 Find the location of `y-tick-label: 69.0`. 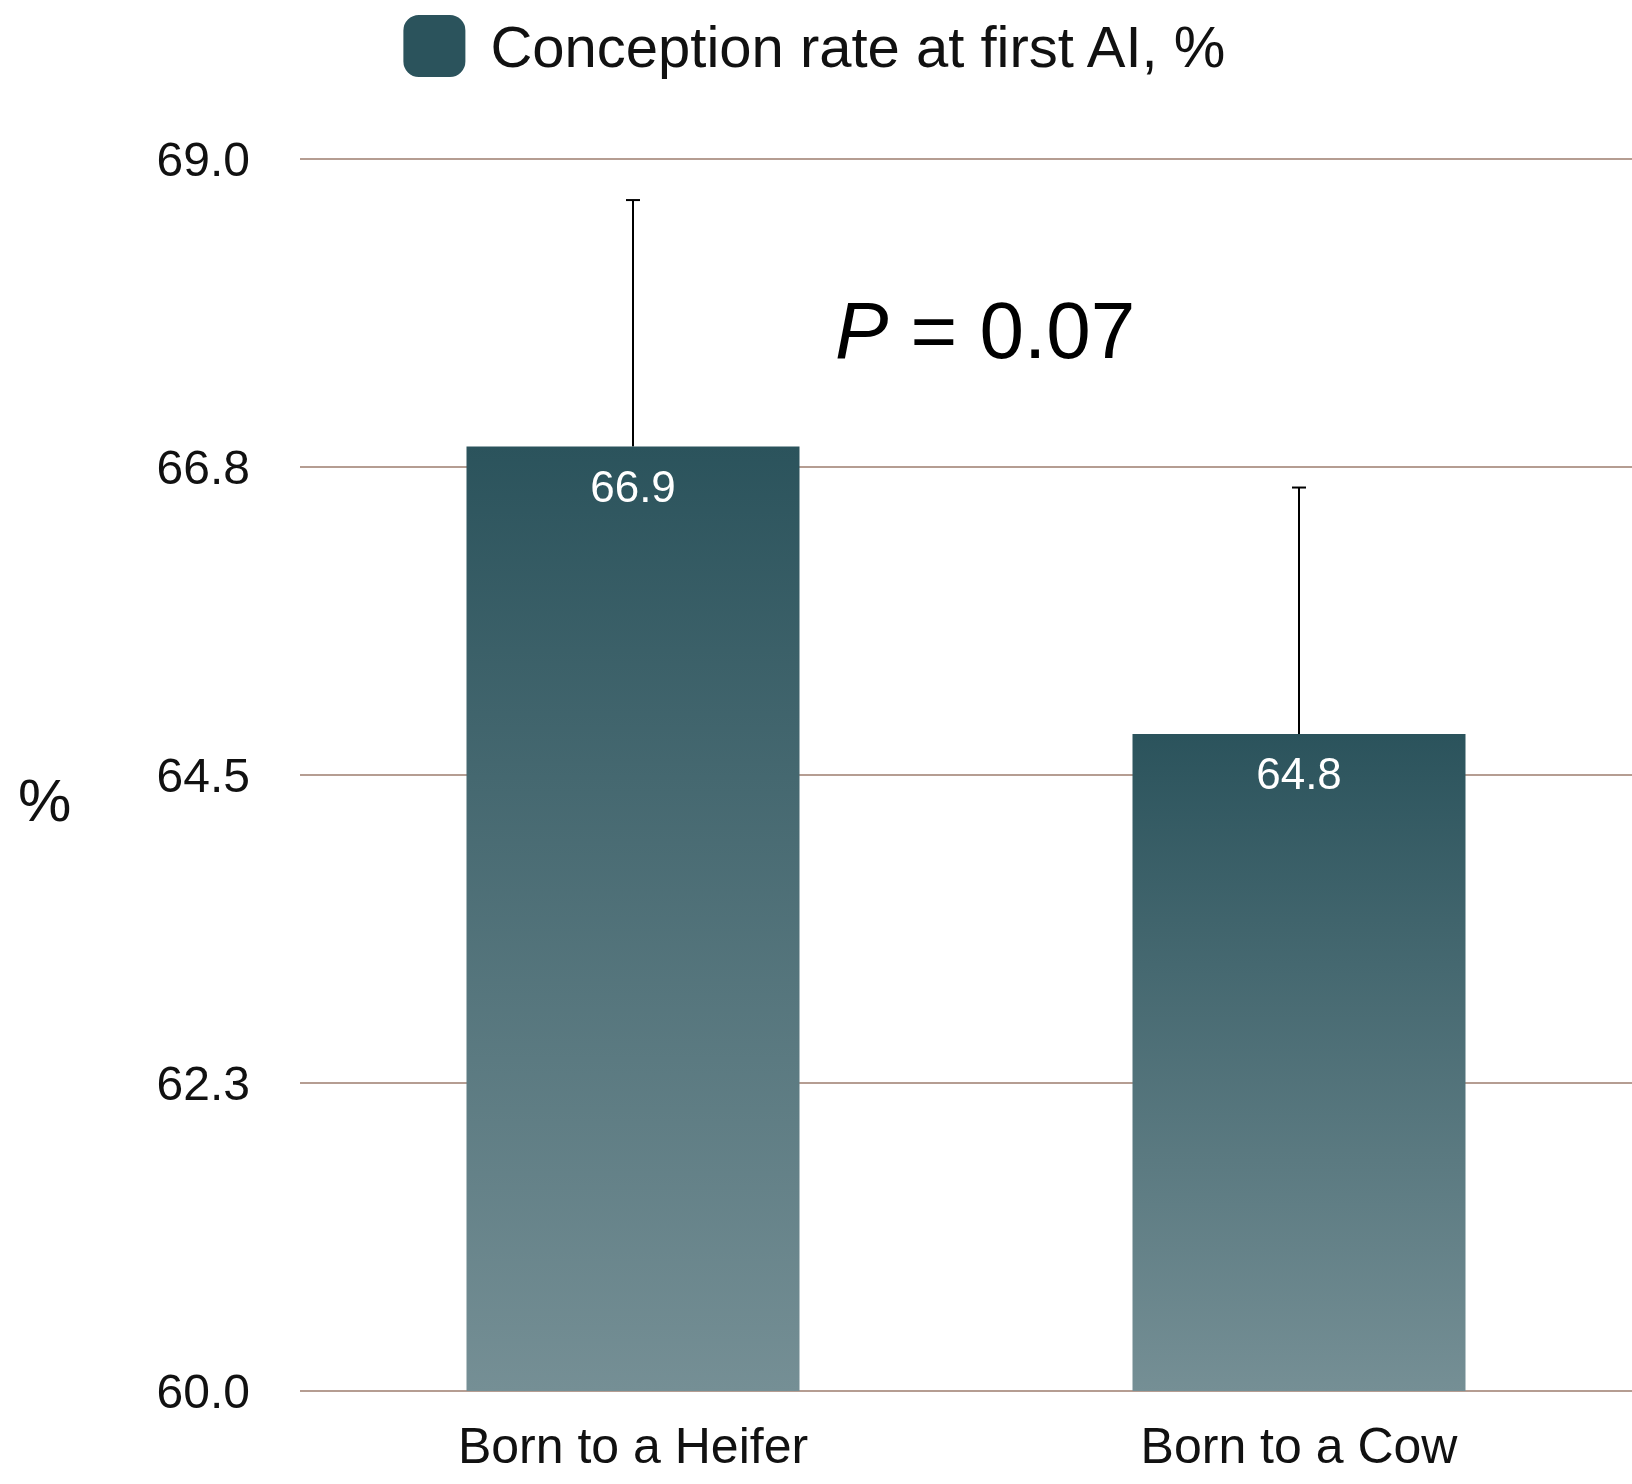

y-tick-label: 69.0 is located at coordinates (203, 159).